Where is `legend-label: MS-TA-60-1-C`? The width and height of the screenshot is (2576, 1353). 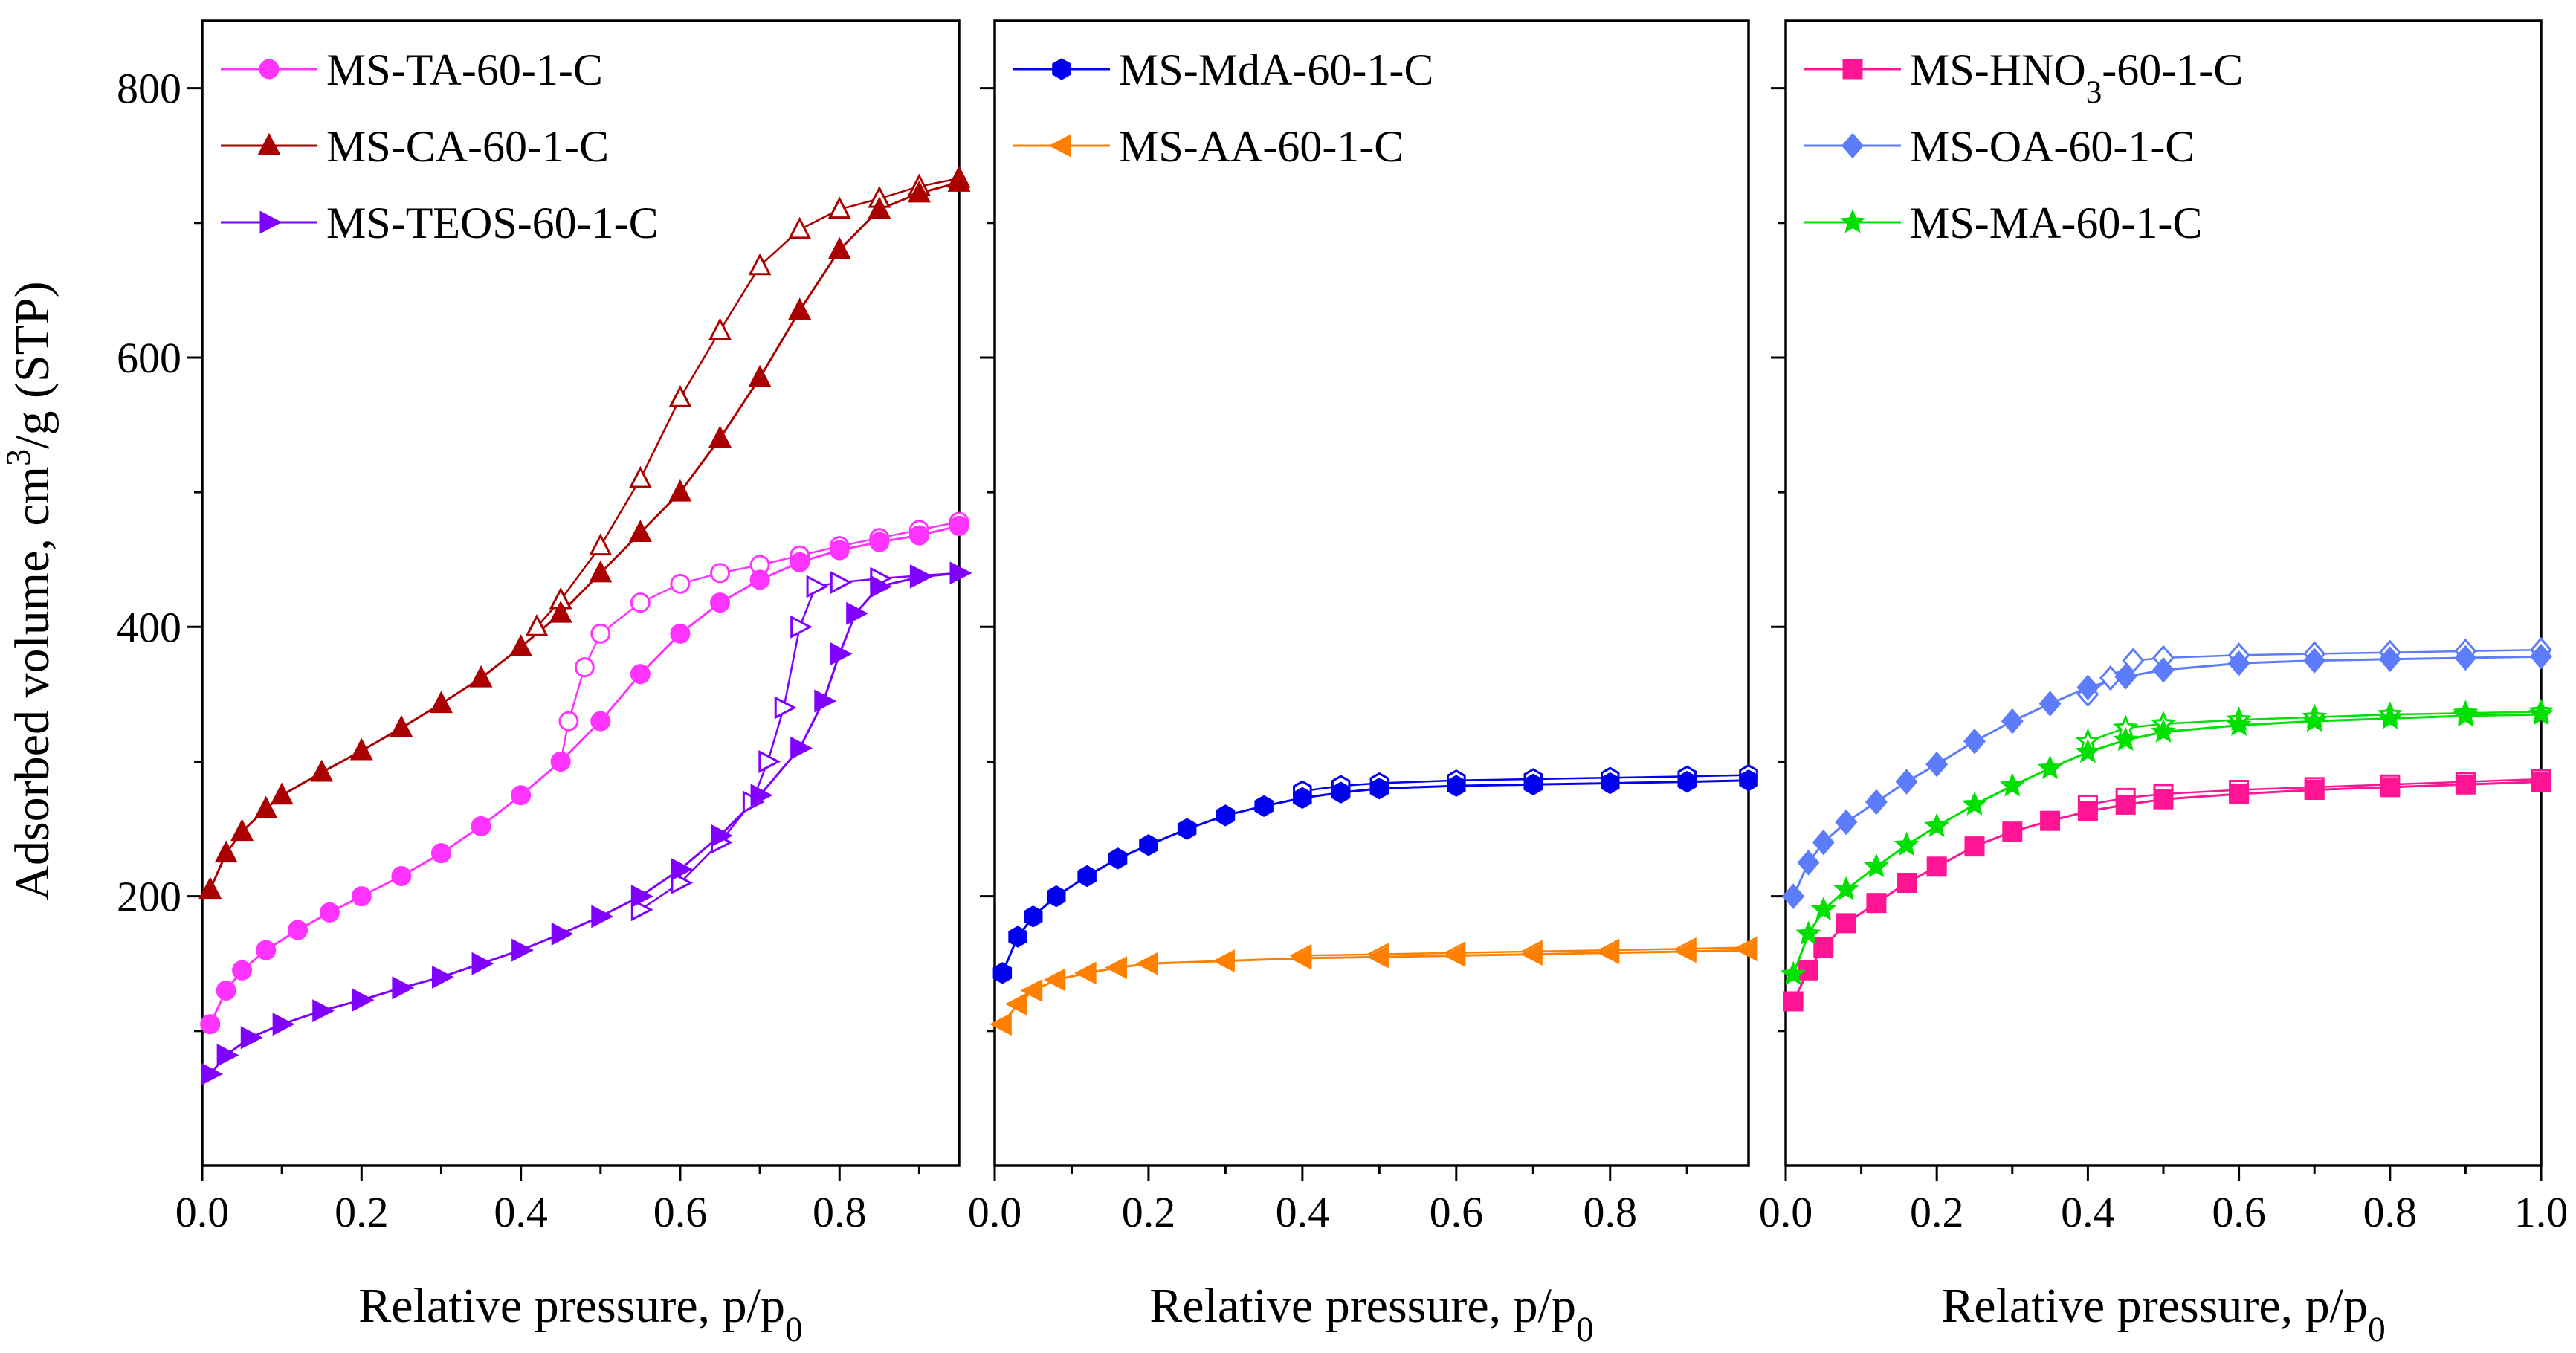 legend-label: MS-TA-60-1-C is located at coordinates (464, 70).